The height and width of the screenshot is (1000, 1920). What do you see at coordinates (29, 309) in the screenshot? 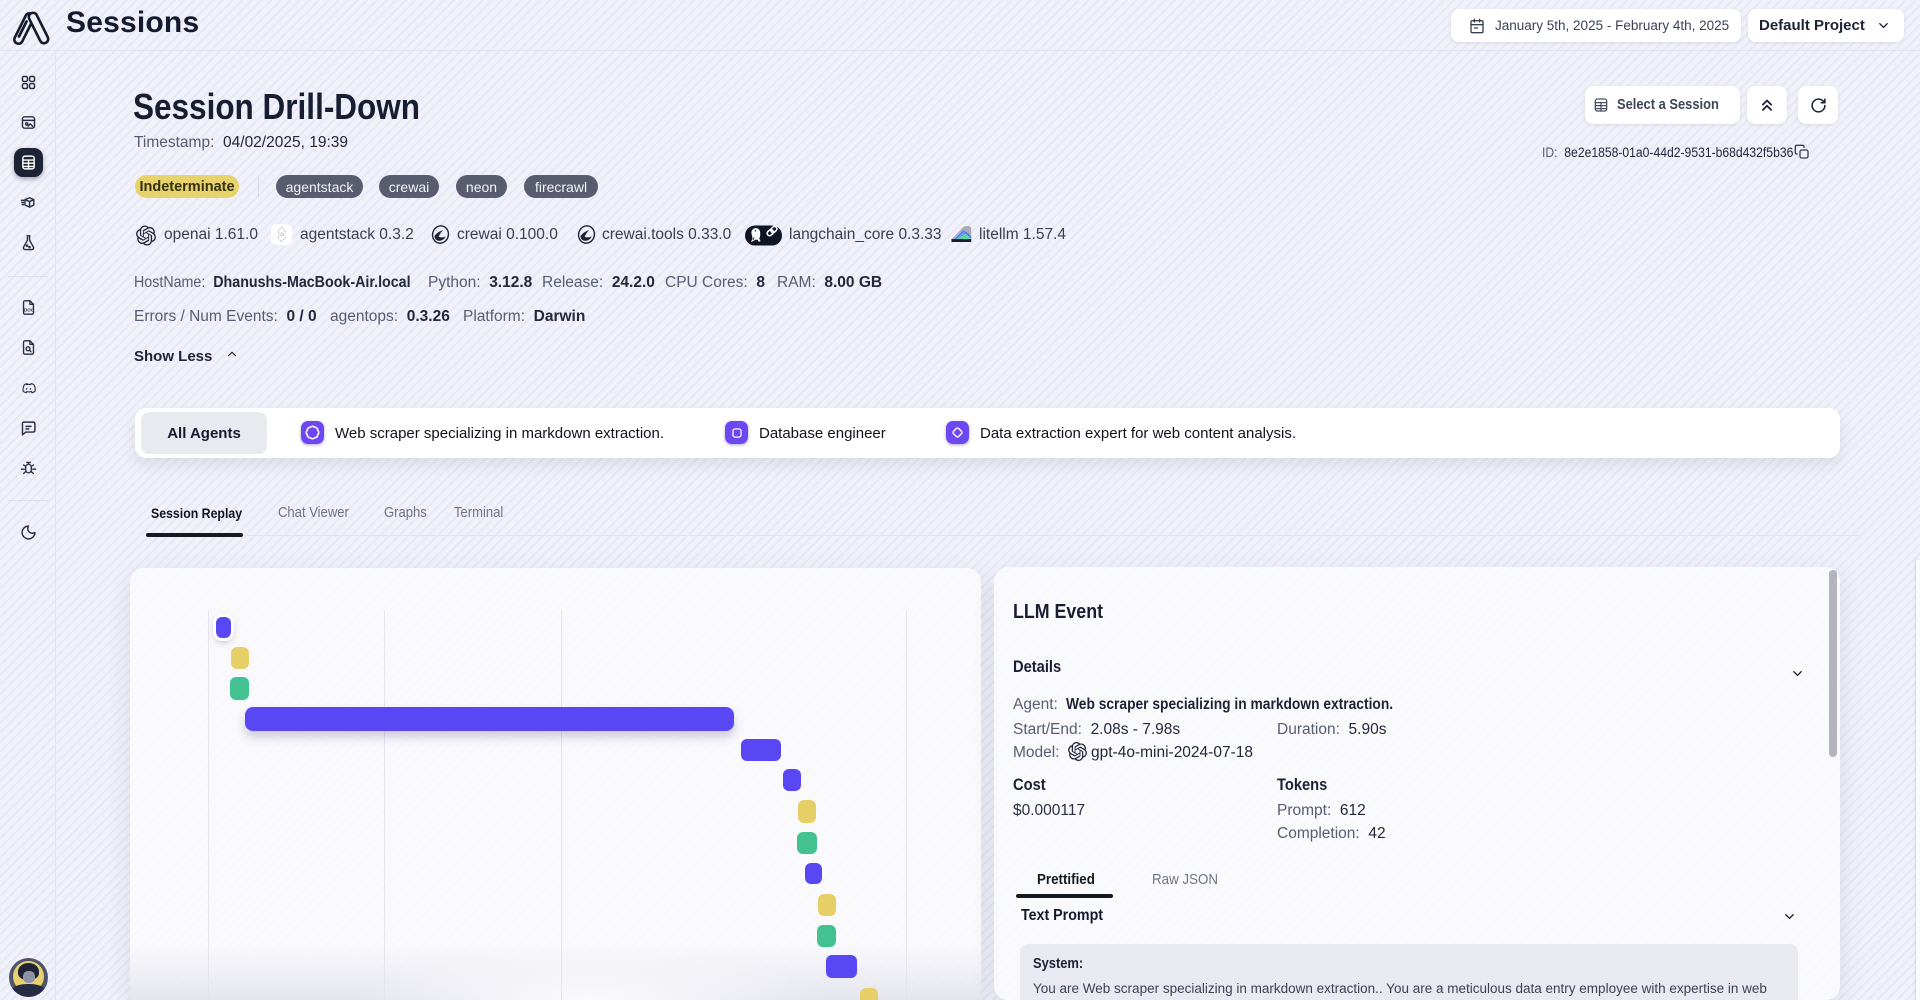
I see `svg-text: DOC` at bounding box center [29, 309].